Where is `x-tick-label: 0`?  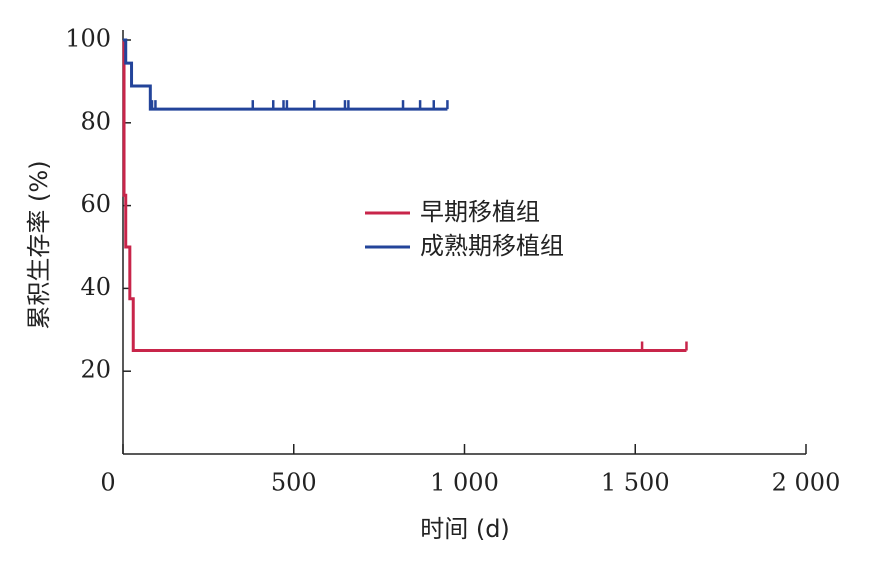 x-tick-label: 0 is located at coordinates (107, 483).